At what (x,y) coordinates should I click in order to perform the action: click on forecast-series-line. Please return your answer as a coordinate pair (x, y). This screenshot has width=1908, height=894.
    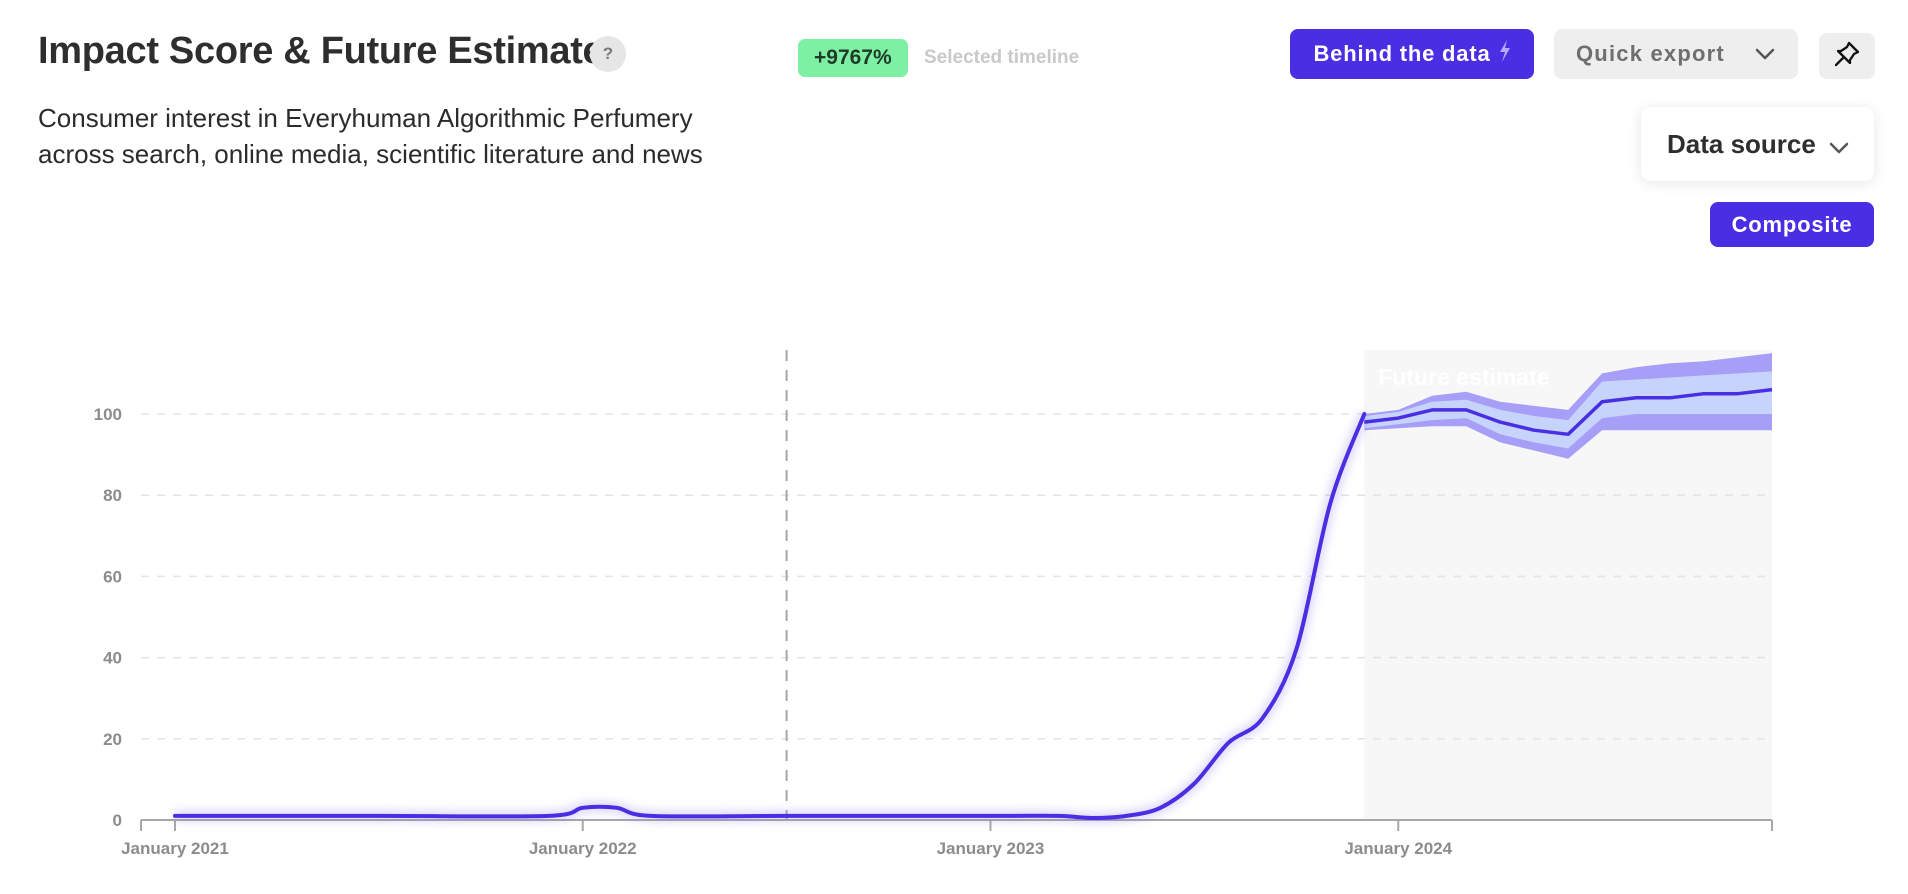
    Looking at the image, I should click on (1568, 412).